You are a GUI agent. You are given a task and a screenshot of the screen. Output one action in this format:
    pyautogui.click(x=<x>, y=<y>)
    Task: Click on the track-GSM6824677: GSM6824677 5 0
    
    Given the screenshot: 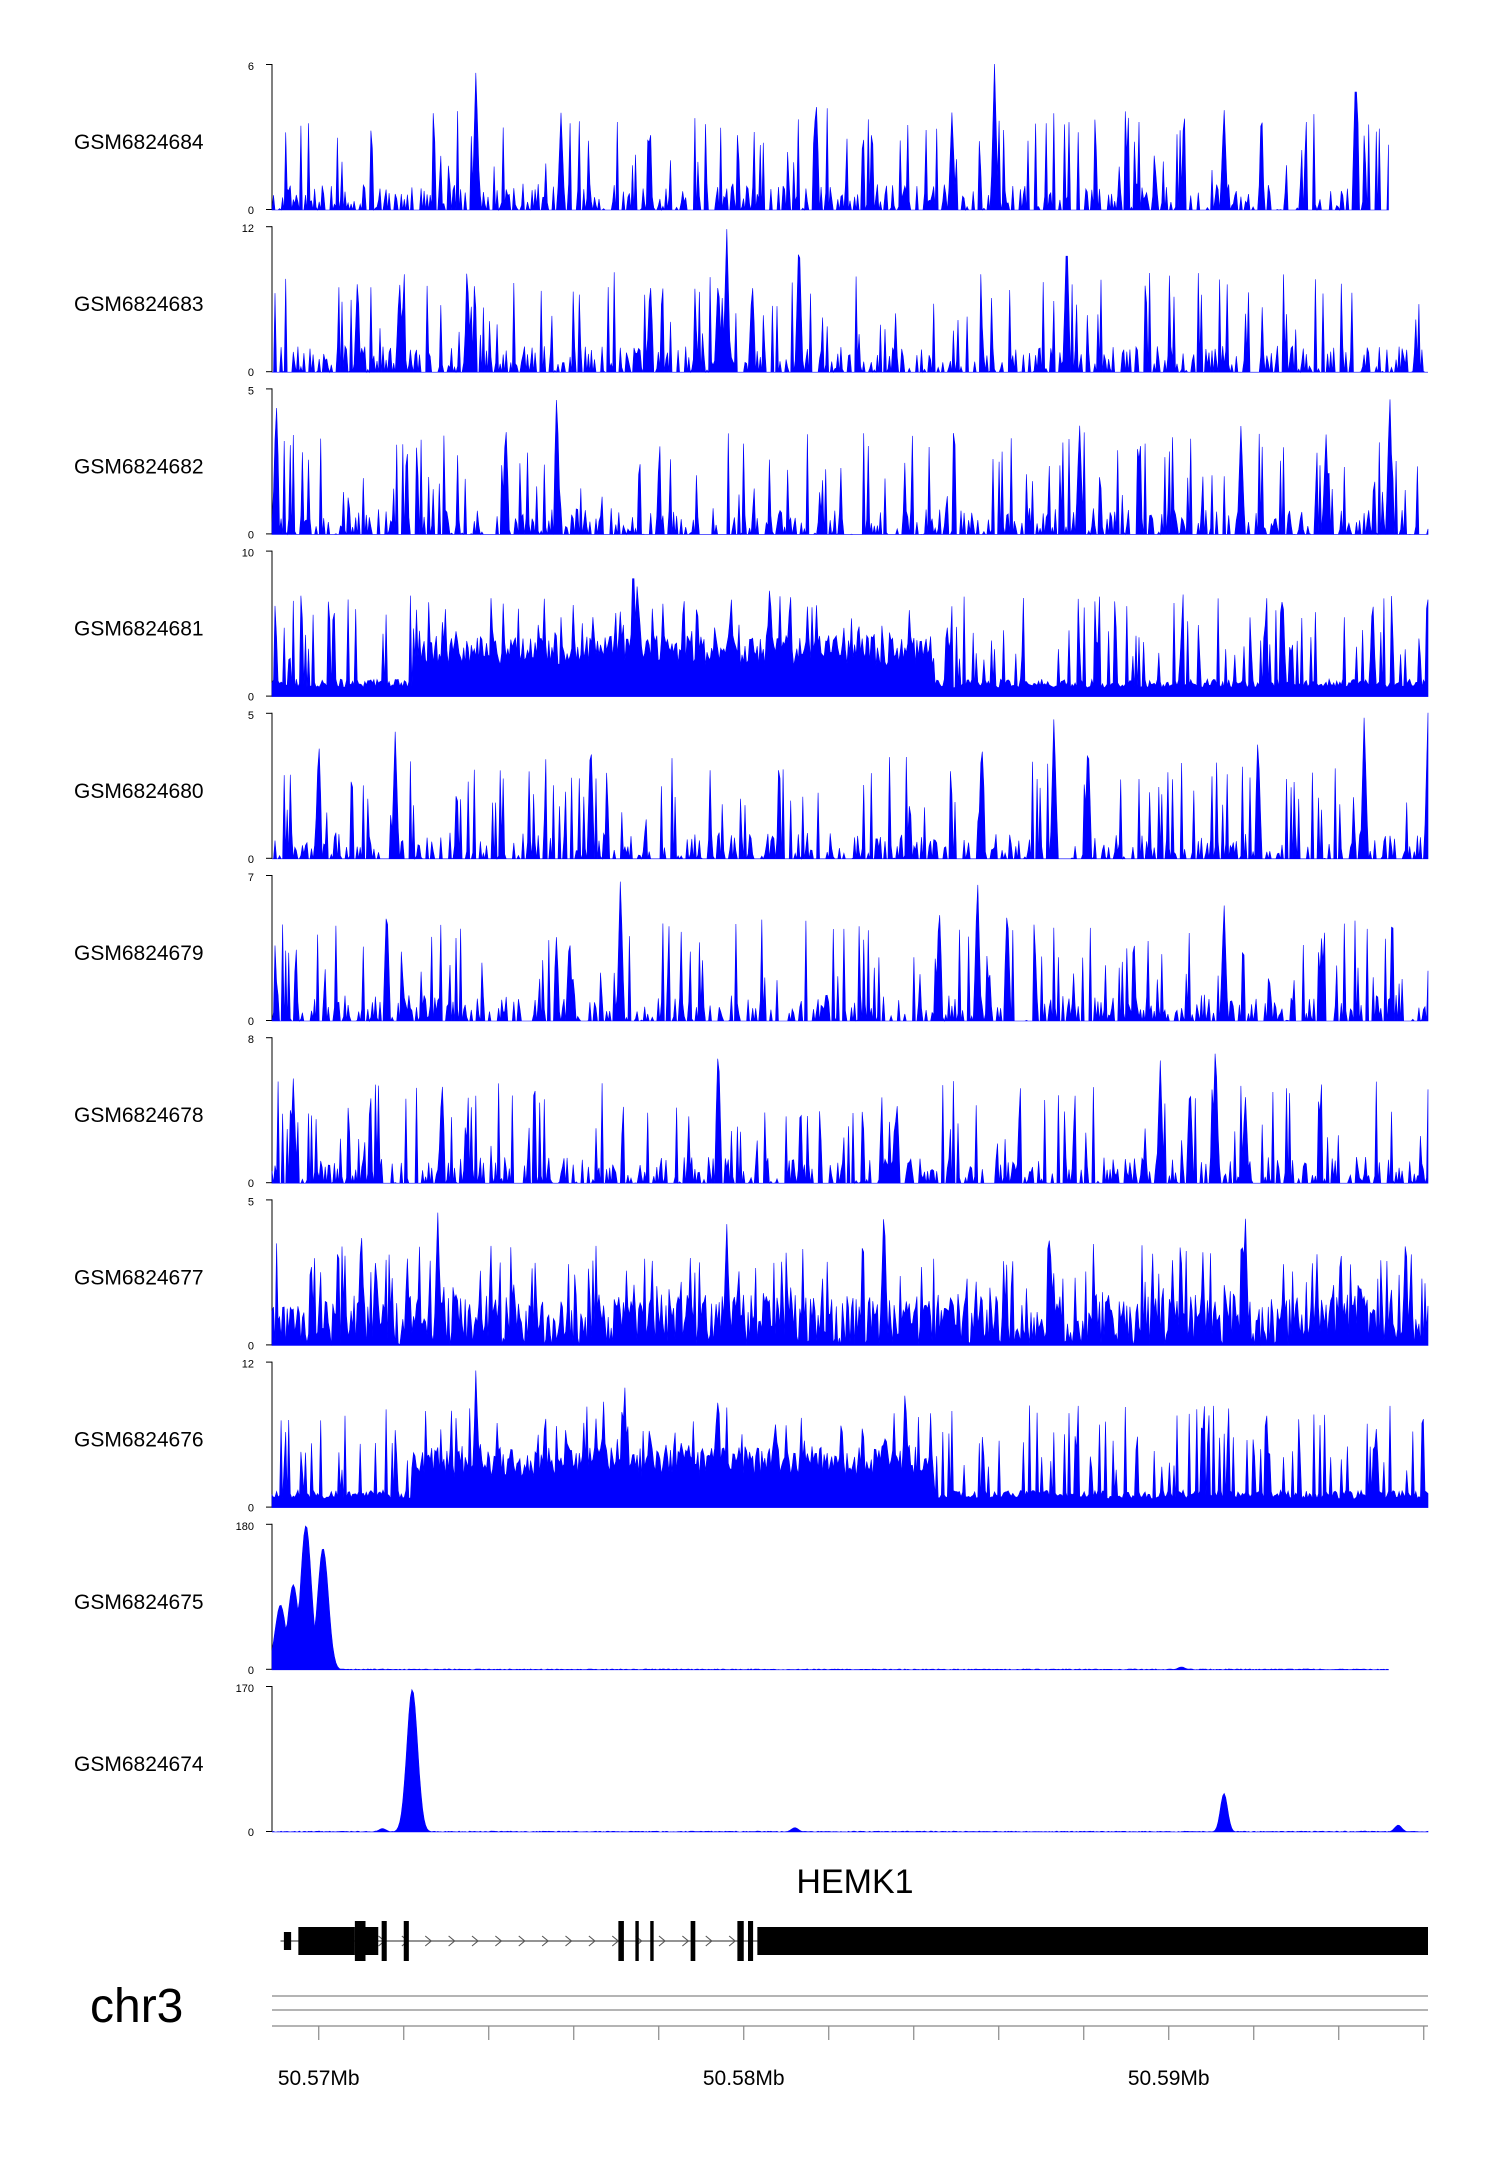 What is the action you would take?
    pyautogui.click(x=751, y=1274)
    